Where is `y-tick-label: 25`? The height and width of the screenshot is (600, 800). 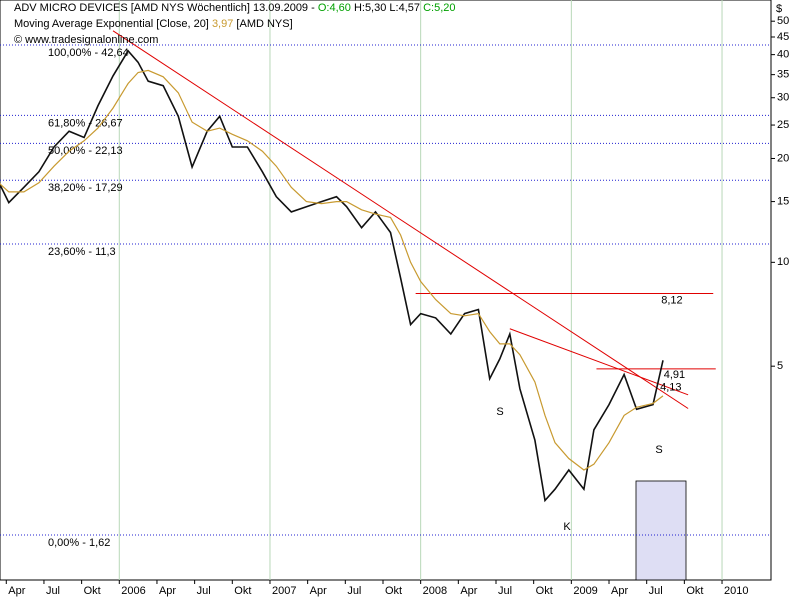 y-tick-label: 25 is located at coordinates (783, 125).